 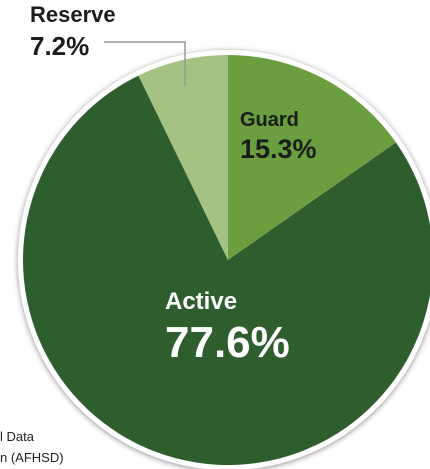 What do you see at coordinates (183, 157) in the screenshot?
I see `pie-slice` at bounding box center [183, 157].